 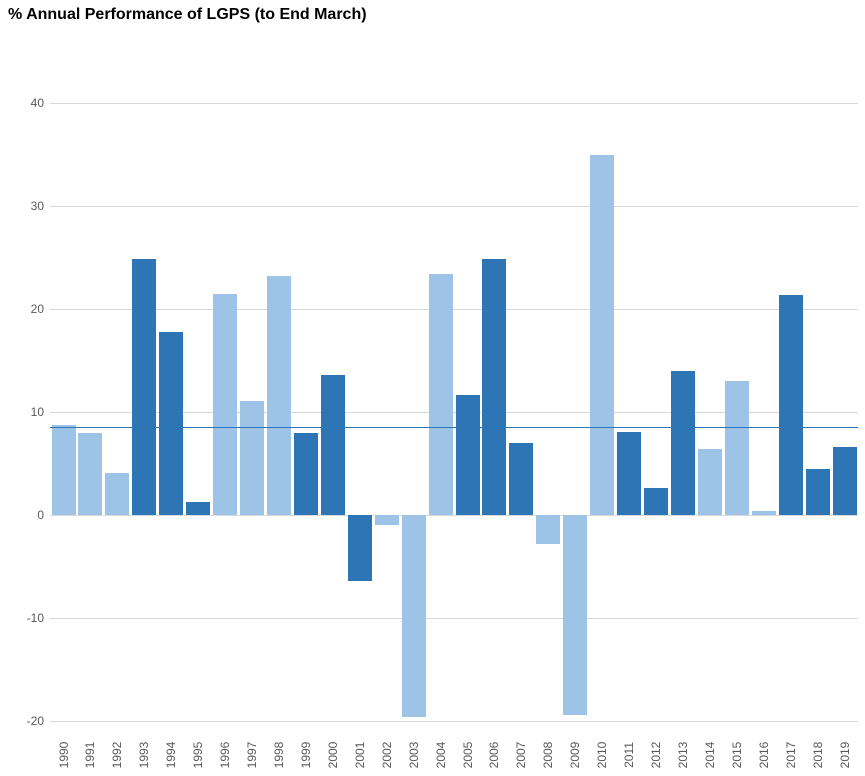 I want to click on x-axis-label-1995: 1995, so click(x=198, y=755).